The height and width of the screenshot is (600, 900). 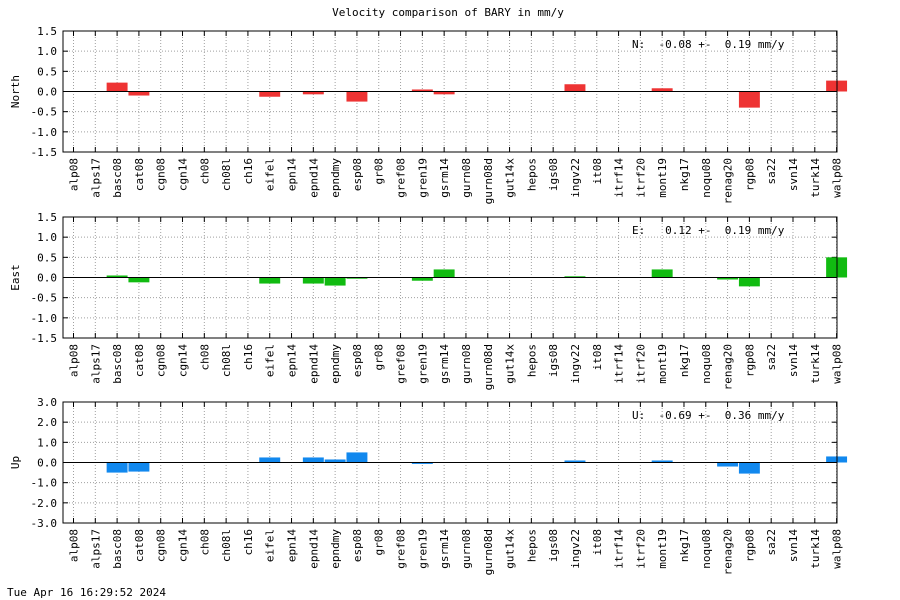 I want to click on y-tick-label: -1.0, so click(x=44, y=132).